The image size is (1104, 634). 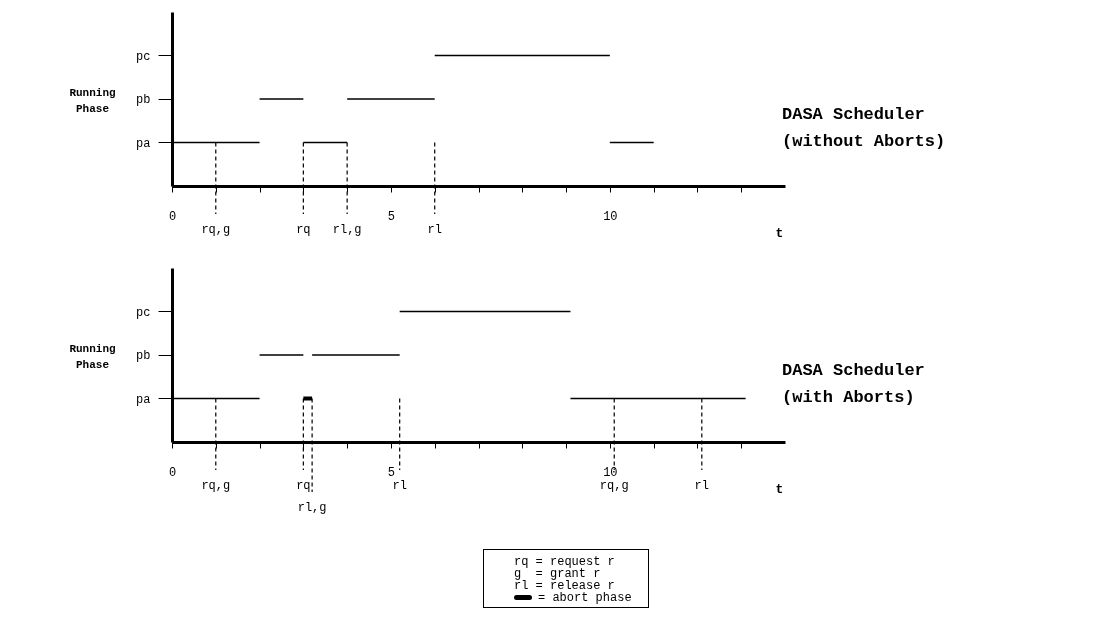 What do you see at coordinates (848, 397) in the screenshot?
I see `text: (with Aborts)` at bounding box center [848, 397].